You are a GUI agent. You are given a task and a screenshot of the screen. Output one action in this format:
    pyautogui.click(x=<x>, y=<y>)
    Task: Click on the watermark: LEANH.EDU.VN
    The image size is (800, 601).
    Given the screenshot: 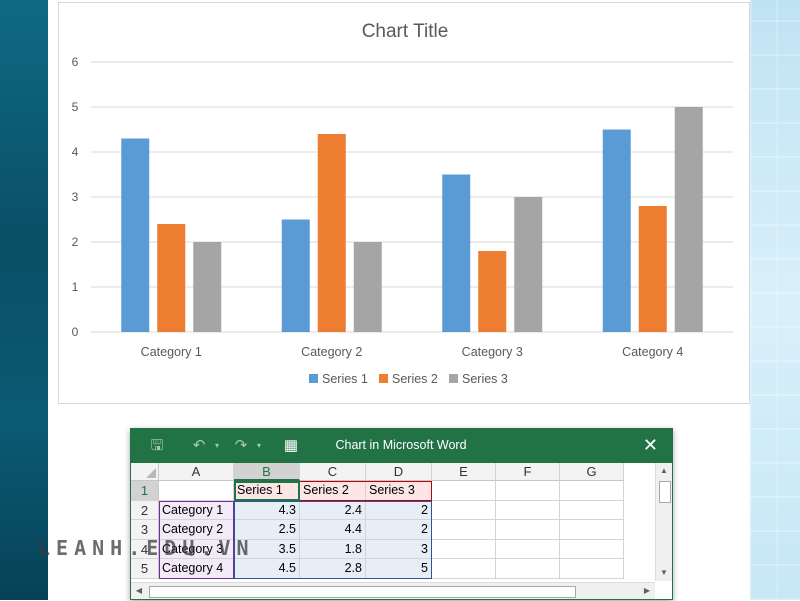 What is the action you would take?
    pyautogui.click(x=146, y=548)
    